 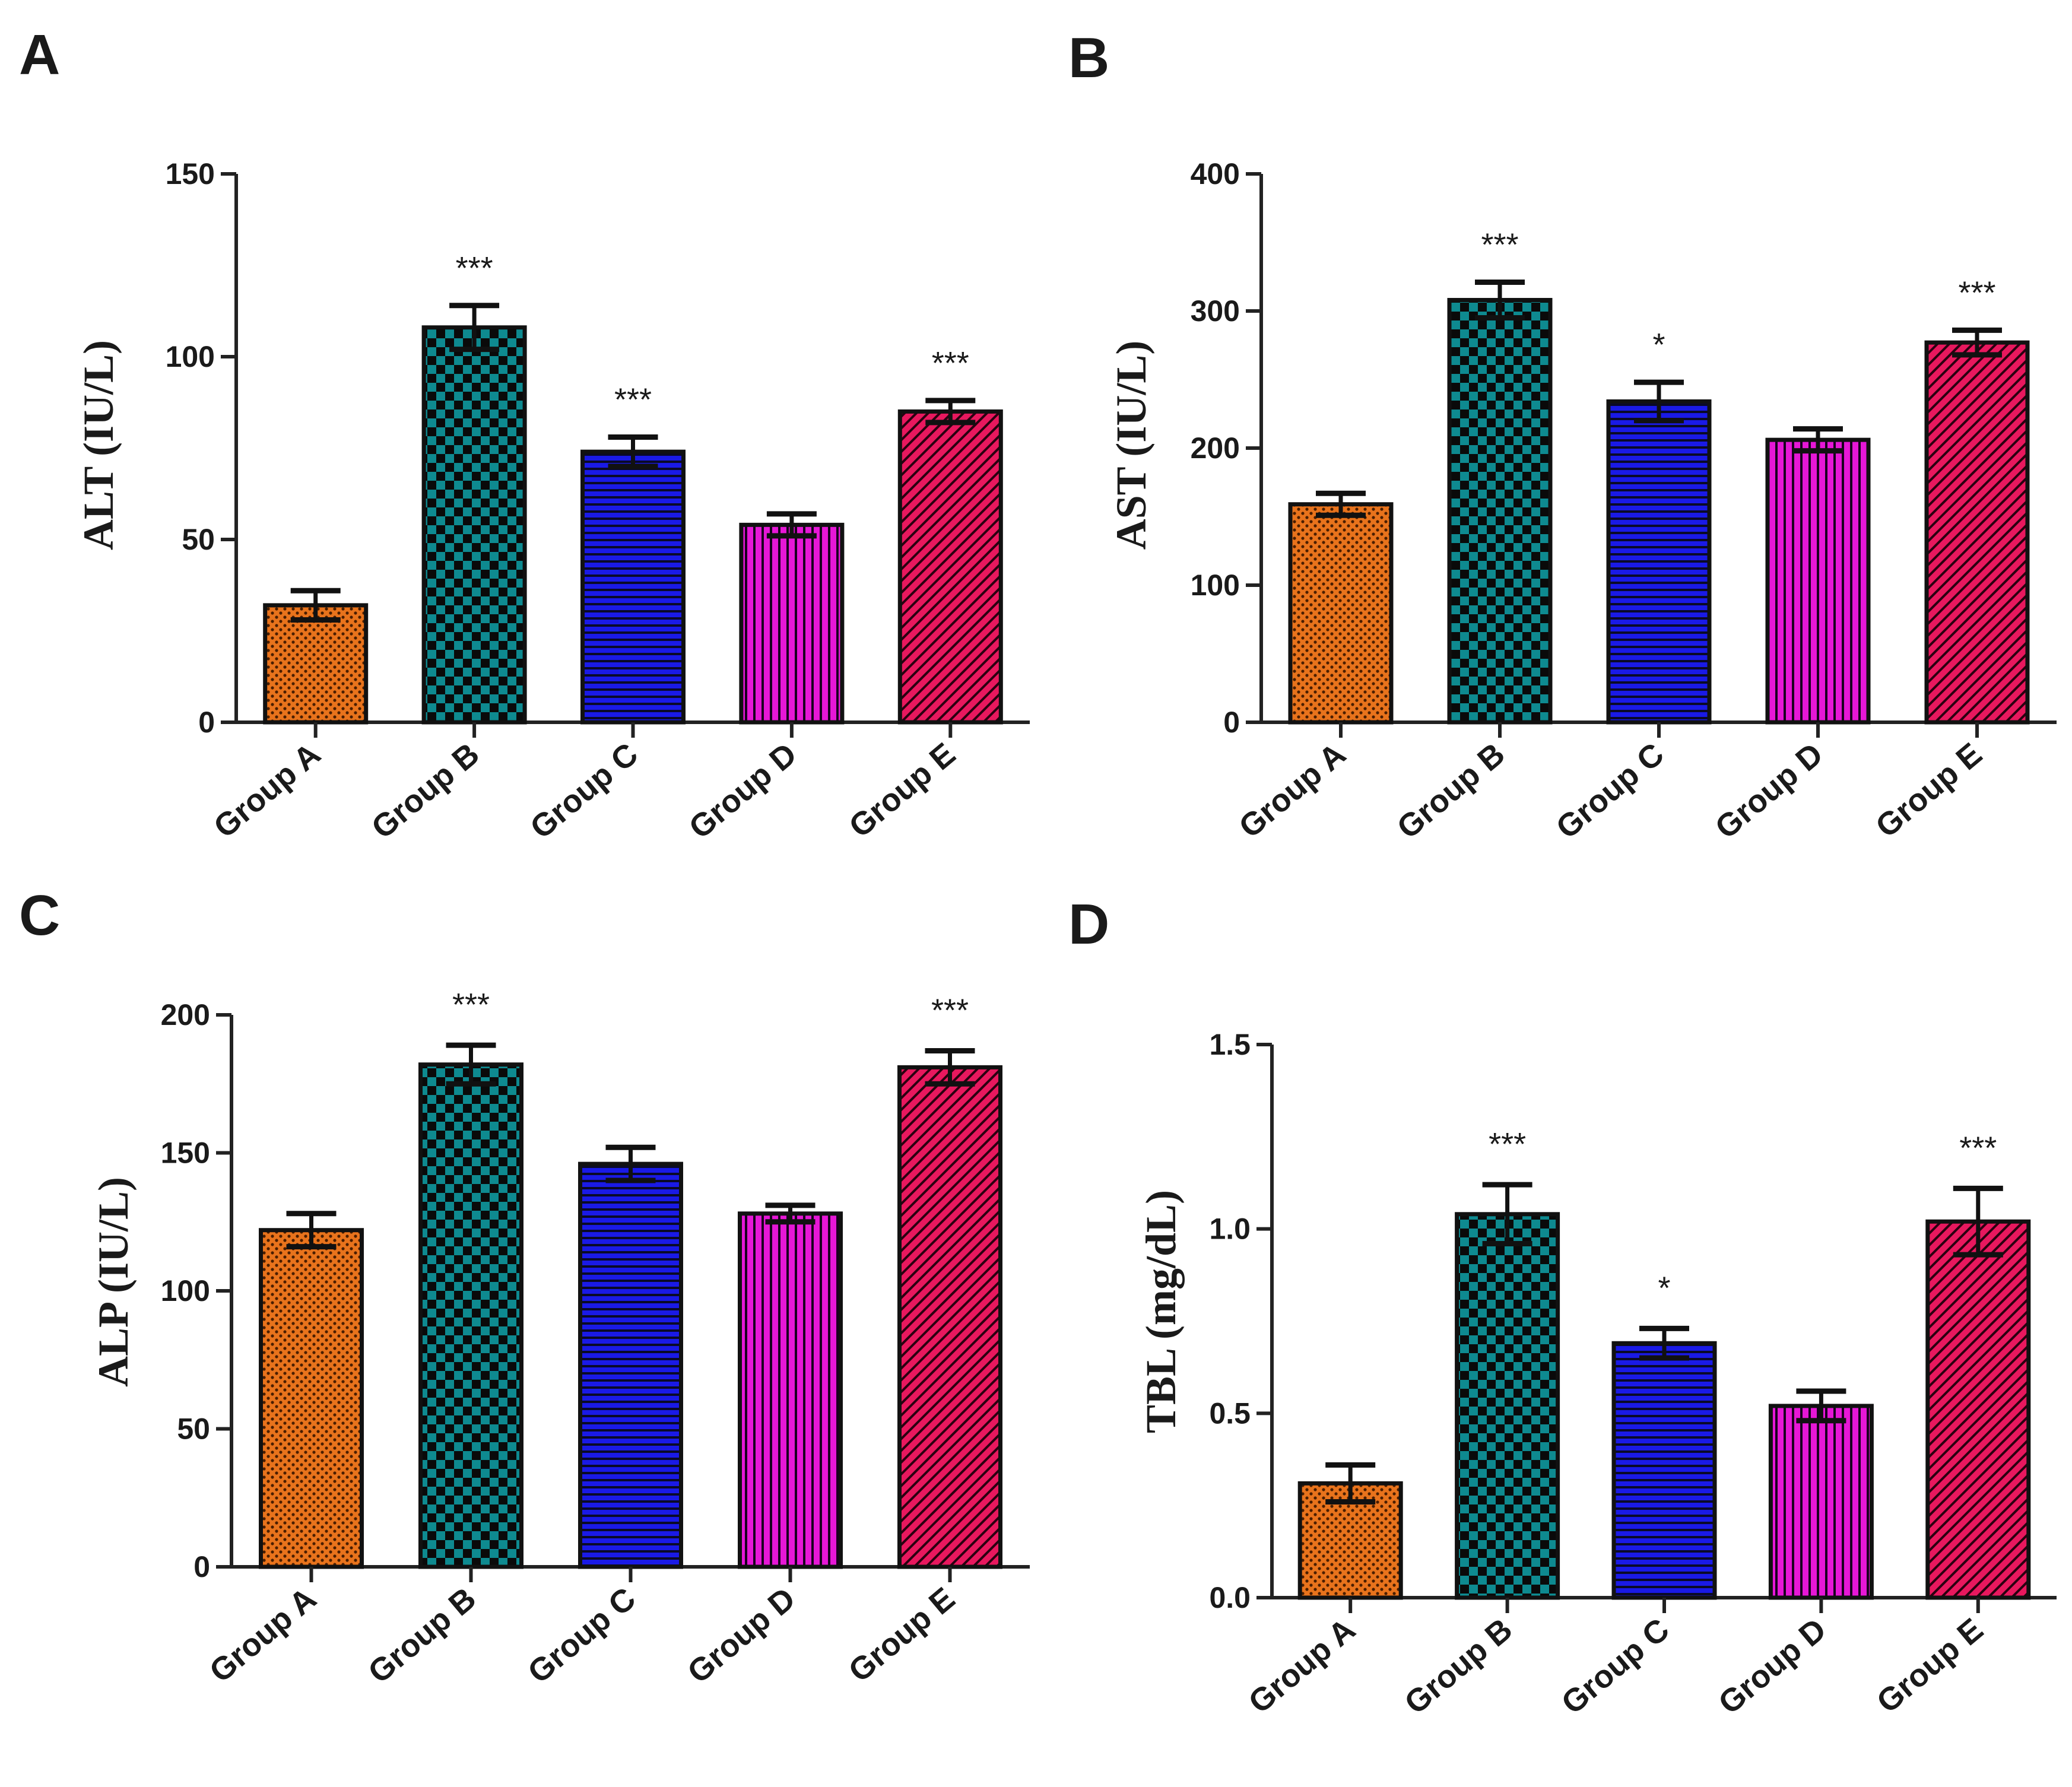 I want to click on y-tick-label: 1.0, so click(x=1230, y=1229).